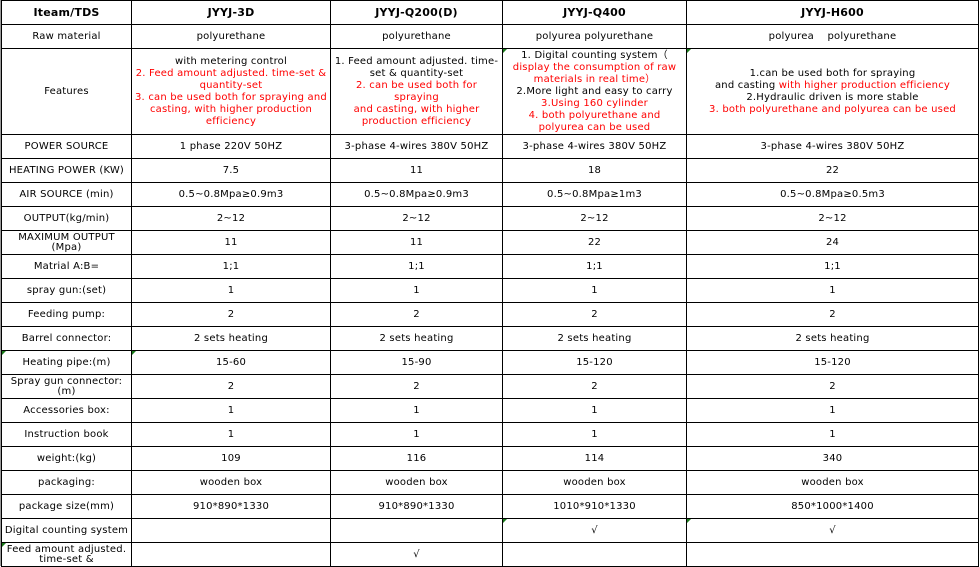 This screenshot has height=567, width=980. What do you see at coordinates (832, 458) in the screenshot?
I see `cell: 340` at bounding box center [832, 458].